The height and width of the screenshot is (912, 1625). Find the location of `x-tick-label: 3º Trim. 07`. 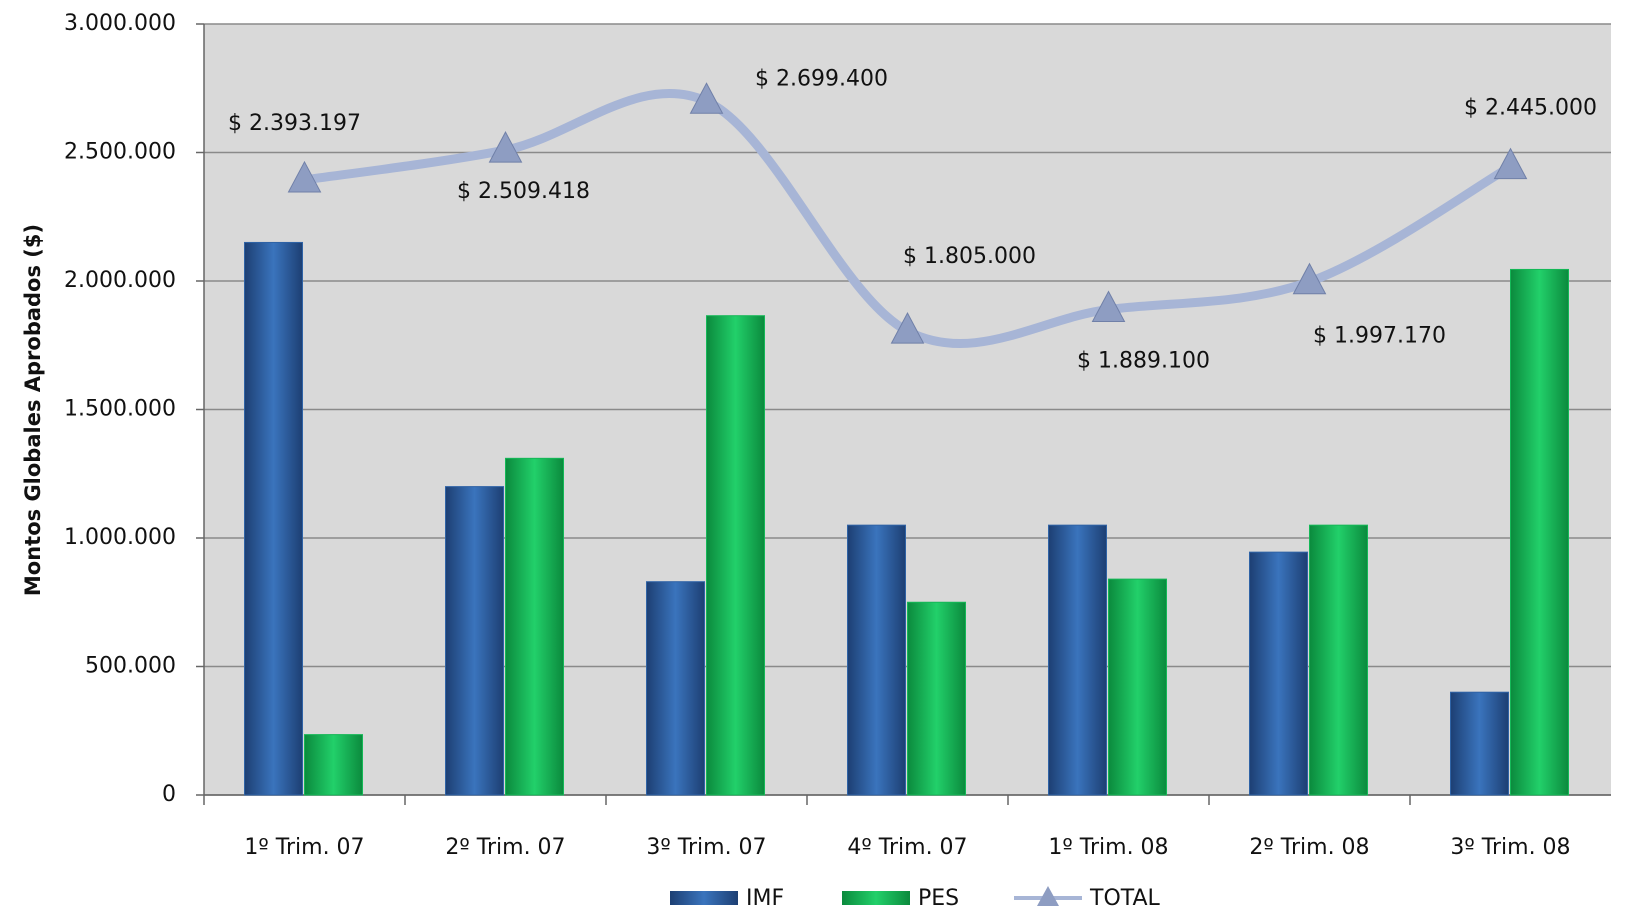

x-tick-label: 3º Trim. 07 is located at coordinates (706, 847).